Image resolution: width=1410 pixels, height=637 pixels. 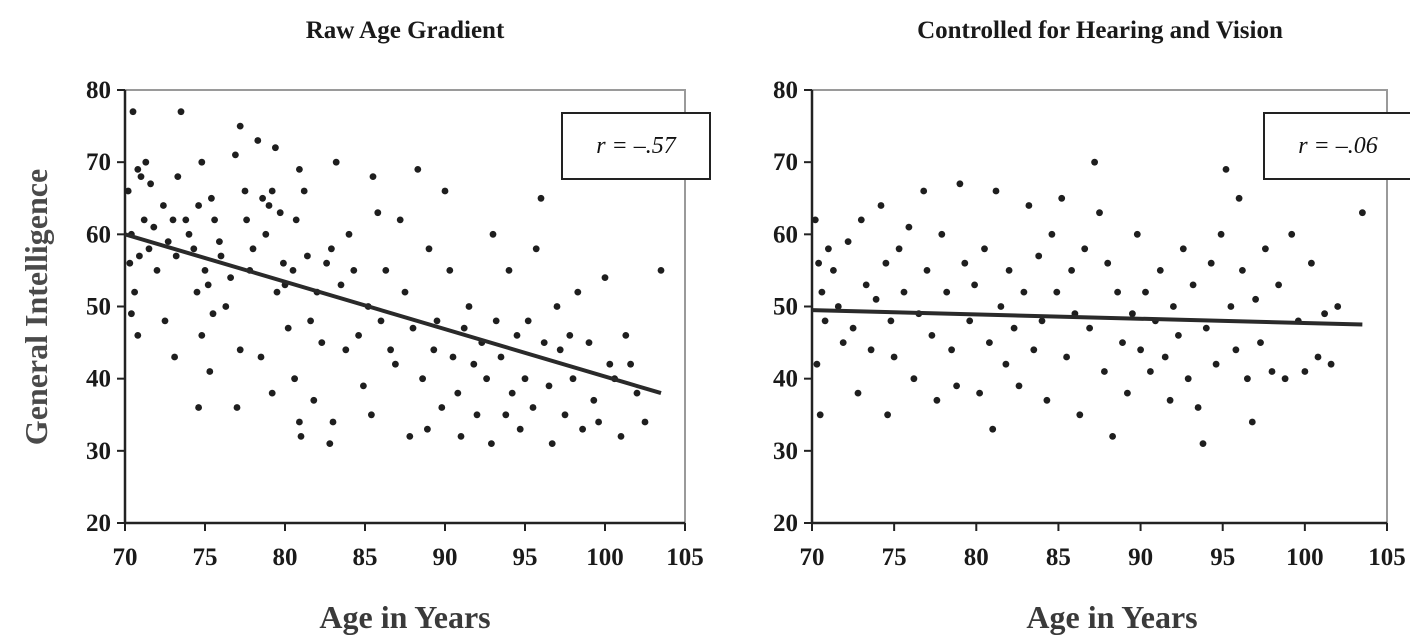 What do you see at coordinates (605, 557) in the screenshot?
I see `x-tick-label: 100` at bounding box center [605, 557].